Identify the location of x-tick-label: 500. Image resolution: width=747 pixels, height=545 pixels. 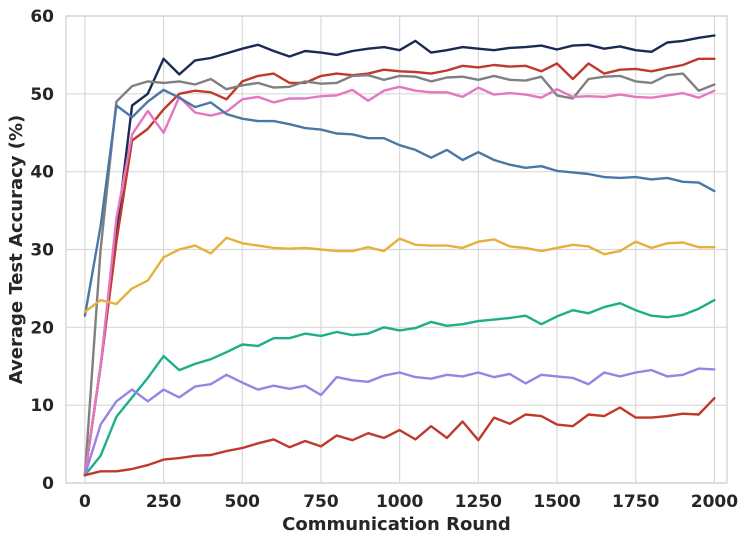
(243, 502).